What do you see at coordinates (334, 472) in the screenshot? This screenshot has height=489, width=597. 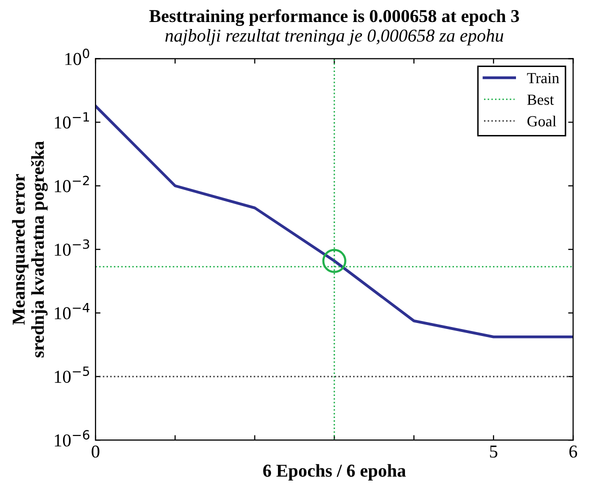 I see `x-axis-title: 6 Epochs / 6 epoha` at bounding box center [334, 472].